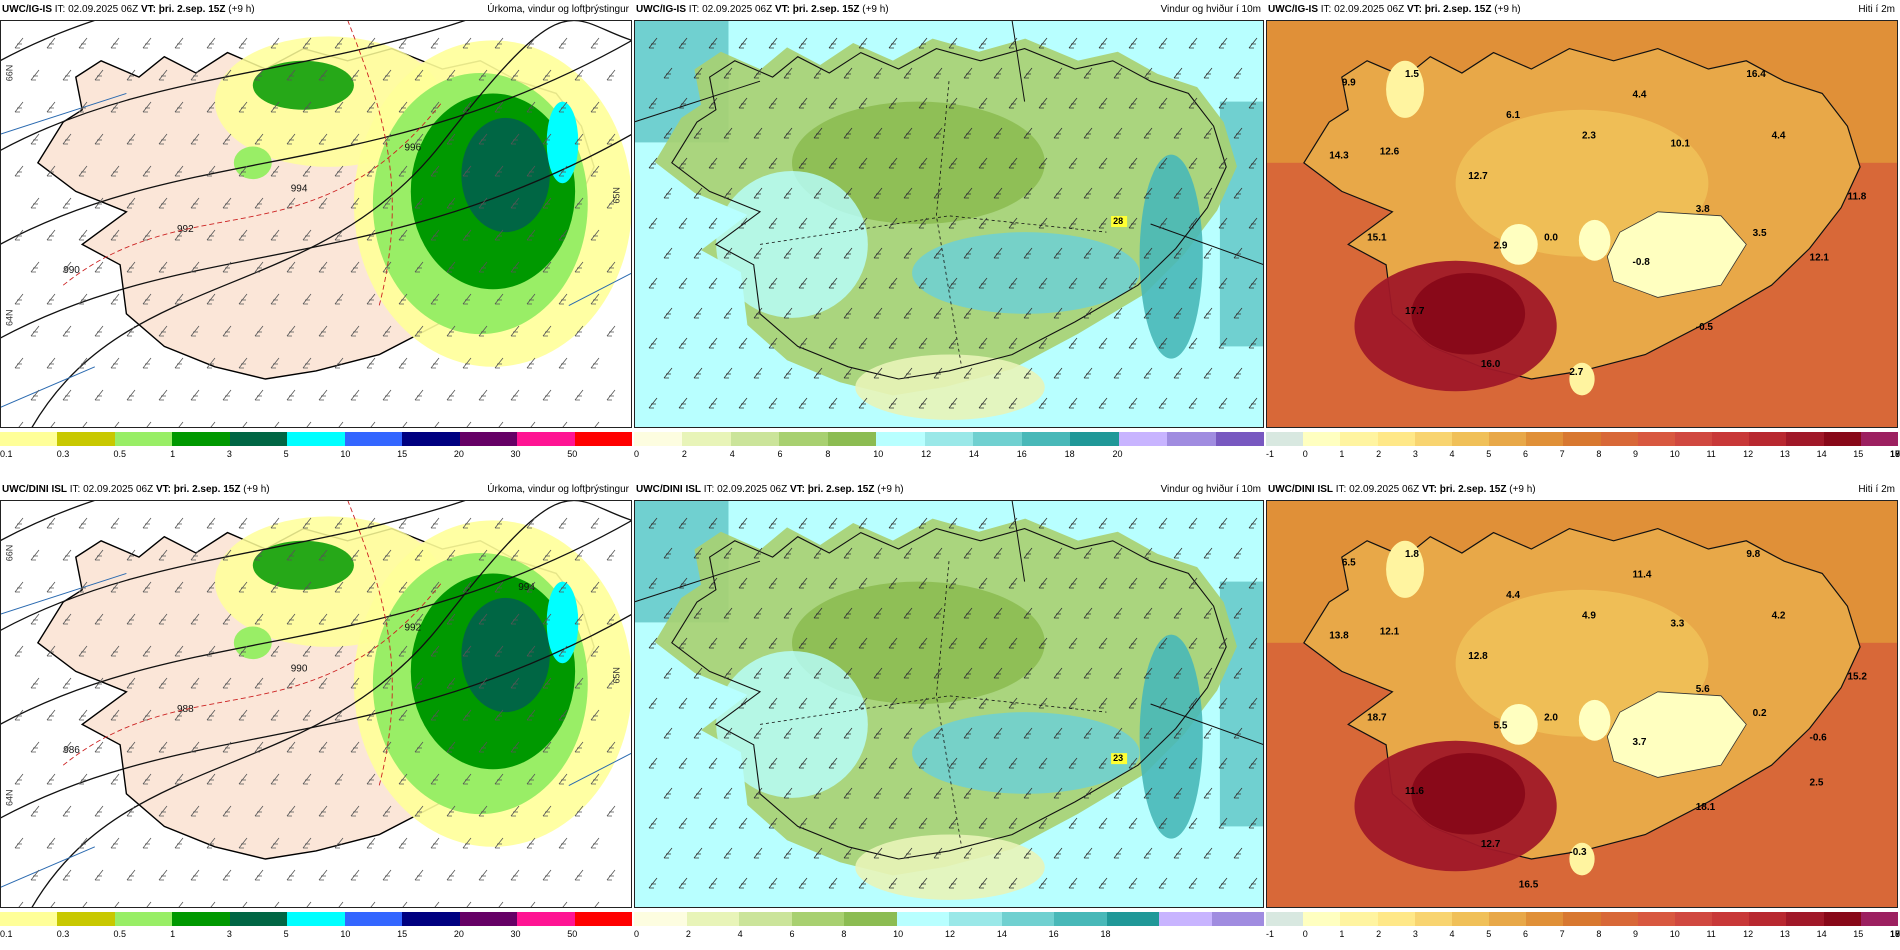 The height and width of the screenshot is (950, 1900). I want to click on colorbar-tick-label: 6, so click(792, 934).